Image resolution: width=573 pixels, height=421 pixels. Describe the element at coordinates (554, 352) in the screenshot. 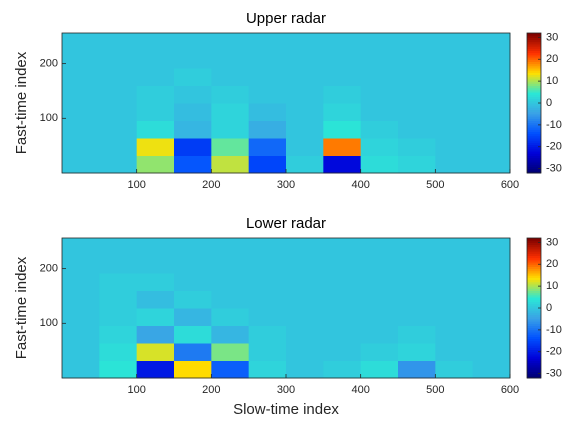

I see `colorbar-tick-label: -20` at that location.